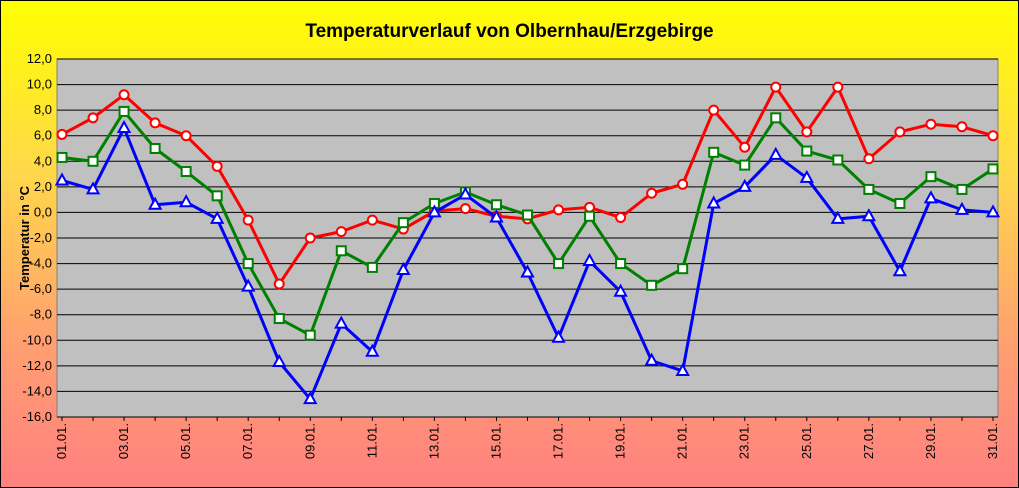  I want to click on y-axis-label: Temperatur in °C, so click(24, 237).